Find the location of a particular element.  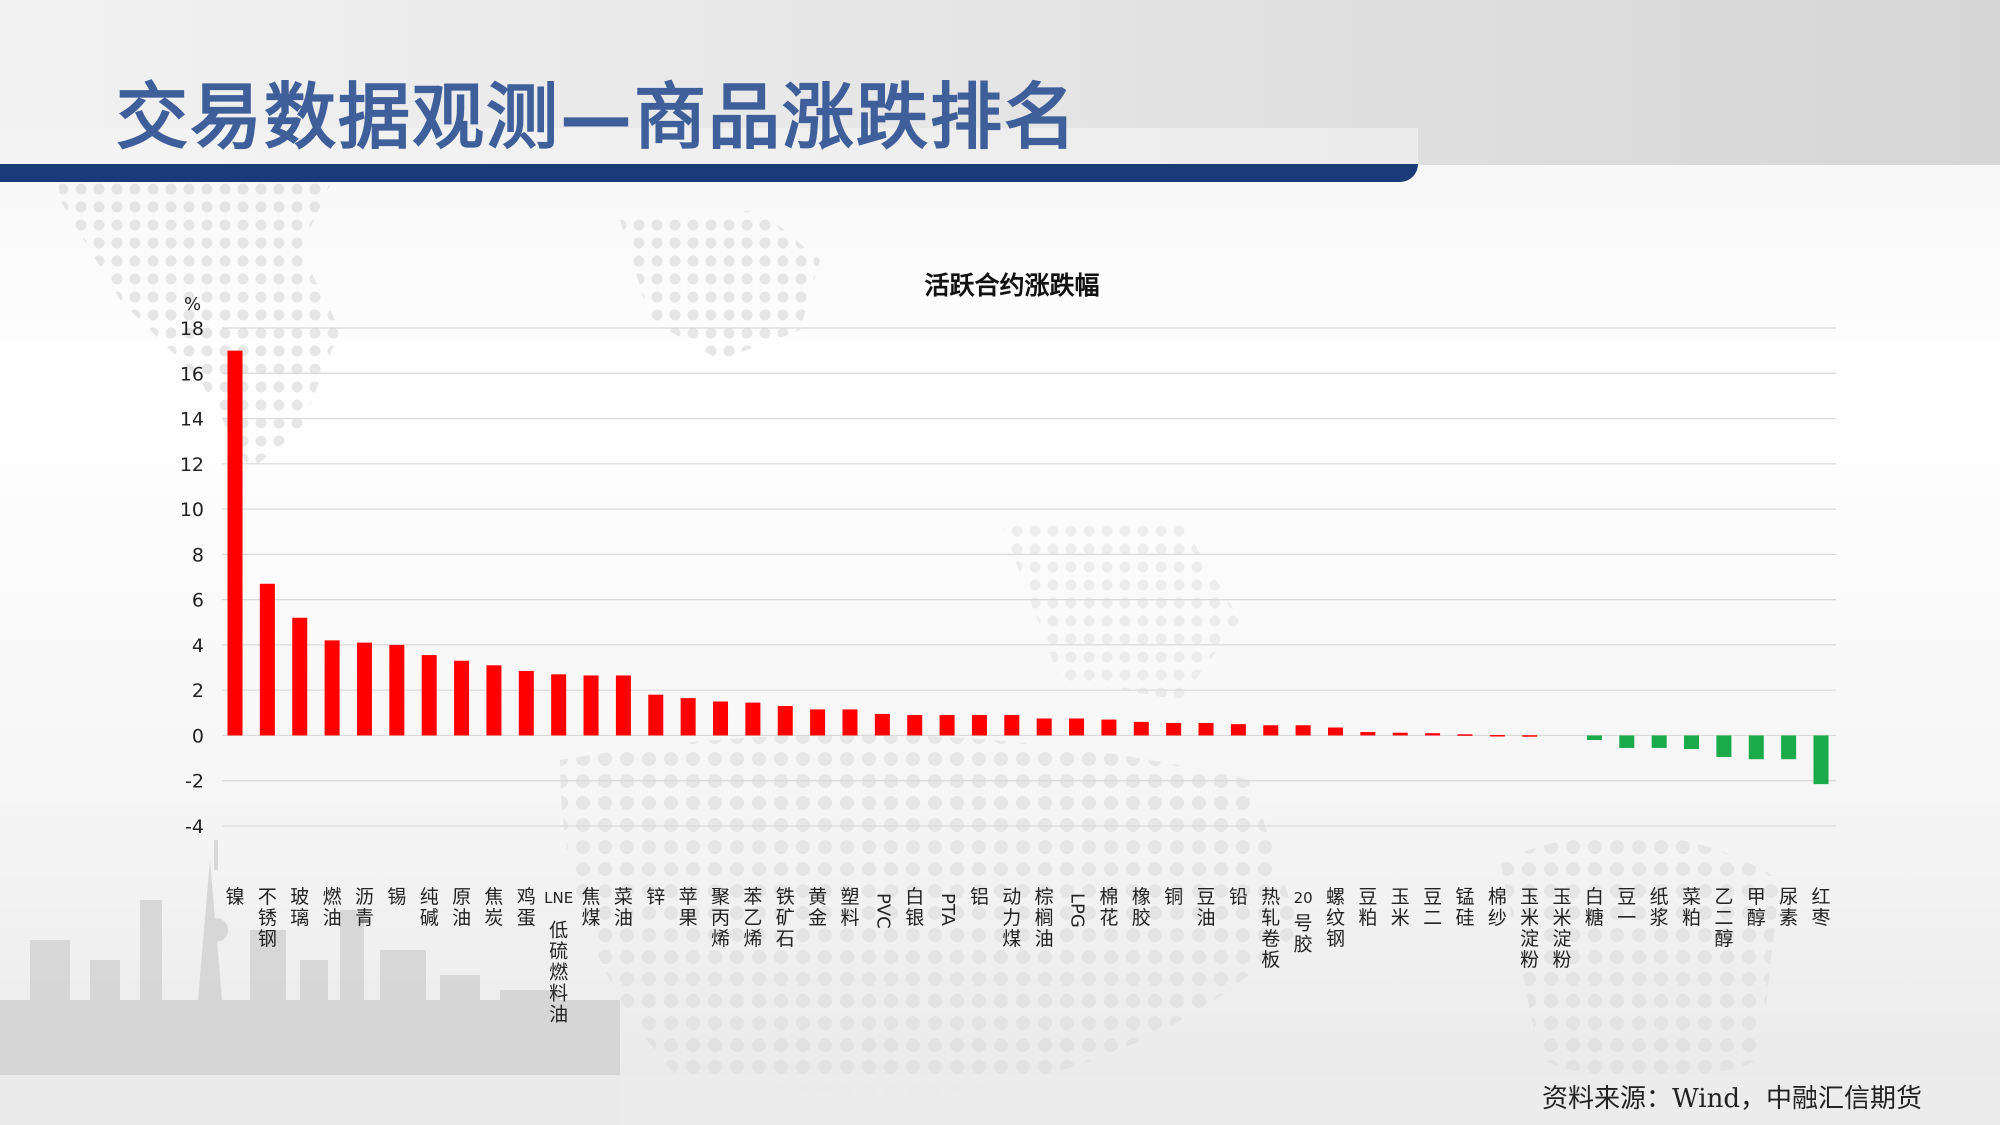

x-tick-label: 鸡蛋 is located at coordinates (526, 907).